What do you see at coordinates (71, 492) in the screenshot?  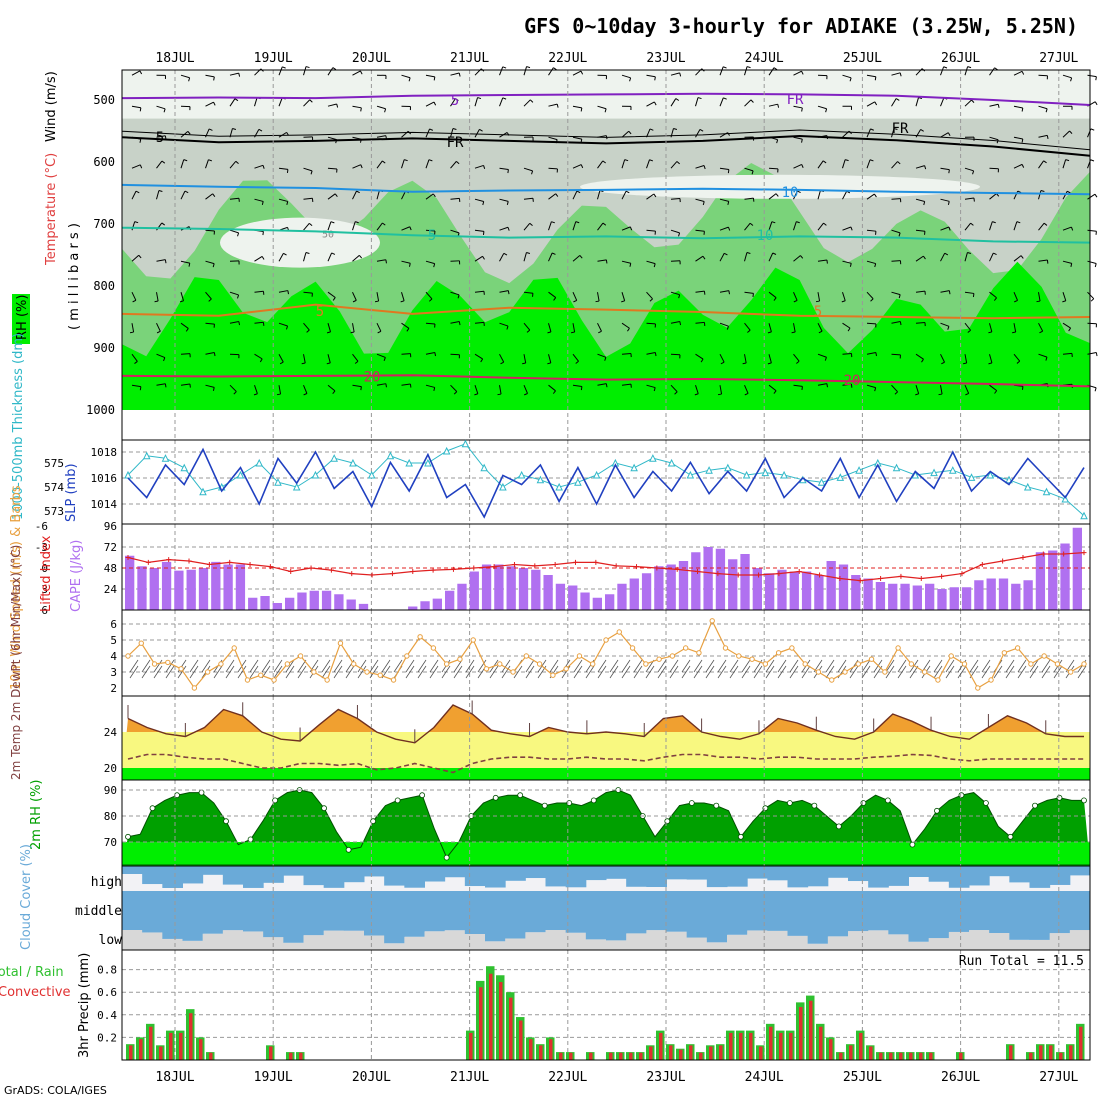 I see `slp-axis-label: SLP (mb)` at bounding box center [71, 492].